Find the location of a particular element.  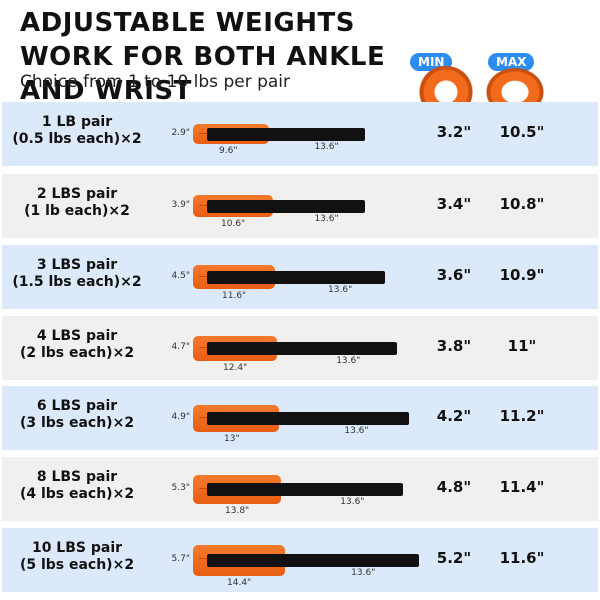

weight-label-line2: (2 lbs each)×2 is located at coordinates (77, 353).